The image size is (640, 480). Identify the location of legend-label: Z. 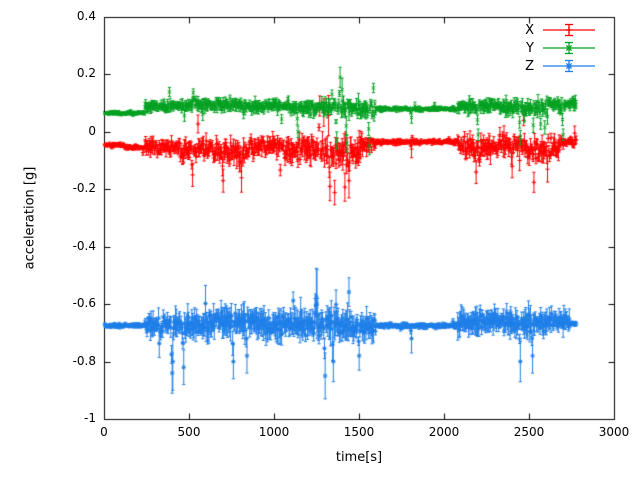
(529, 66).